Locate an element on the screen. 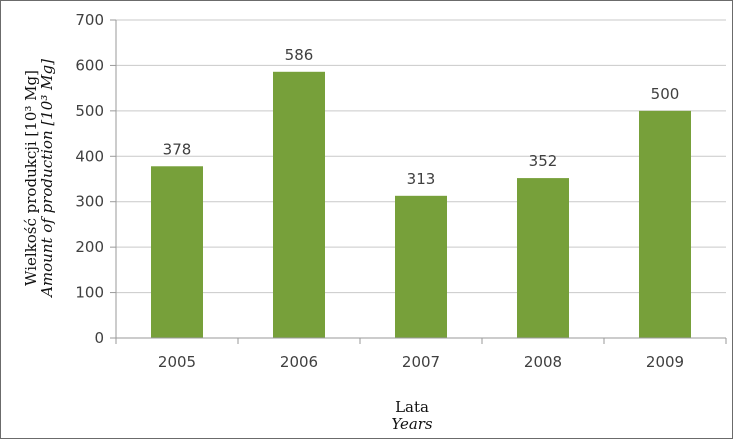 This screenshot has width=734, height=440. data-label-2006: 586 is located at coordinates (299, 55).